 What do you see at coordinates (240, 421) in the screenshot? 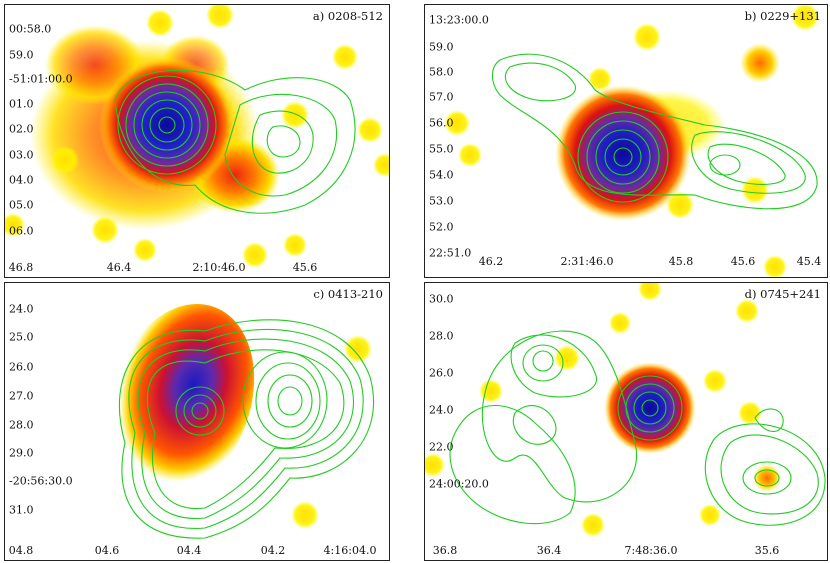
I see `xray-image-c` at bounding box center [240, 421].